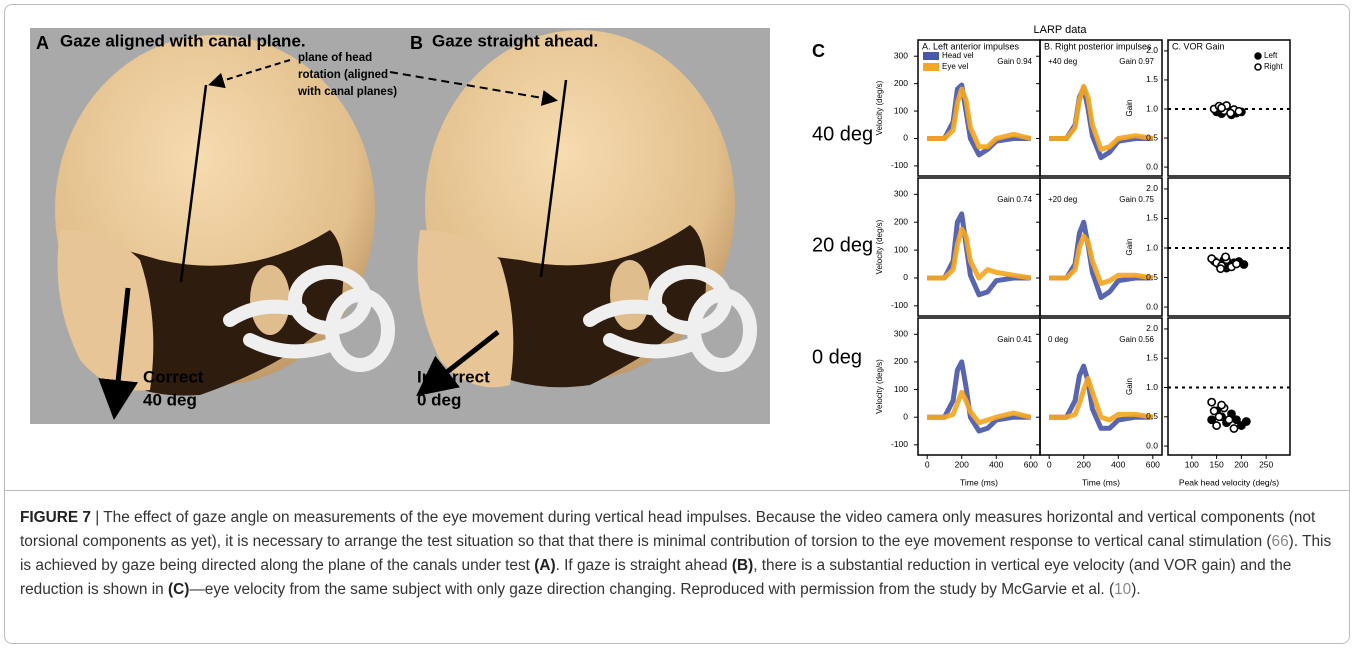 The height and width of the screenshot is (649, 1356). Describe the element at coordinates (1136, 339) in the screenshot. I see `gain-label: Gain 0.56` at that location.